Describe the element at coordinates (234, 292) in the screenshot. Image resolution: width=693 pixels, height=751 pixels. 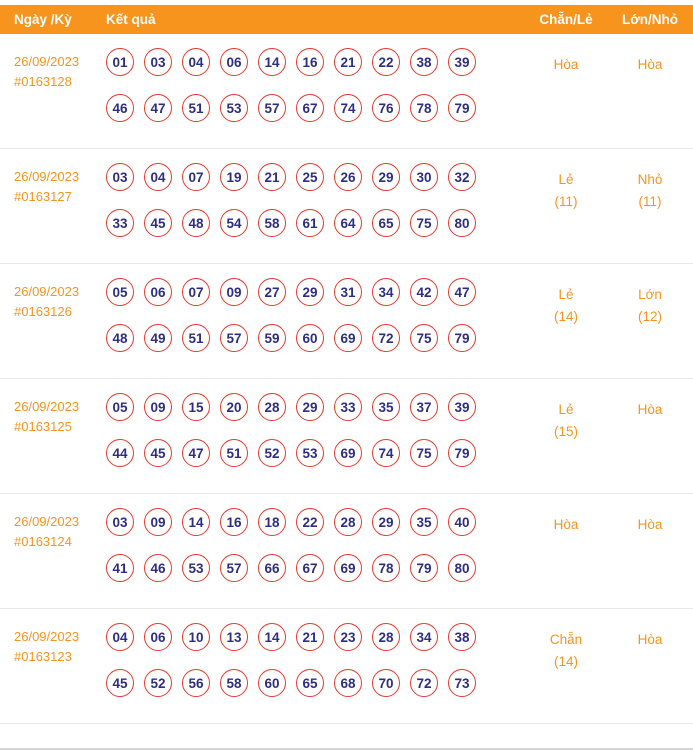
I see `lottery-ball: 09` at that location.